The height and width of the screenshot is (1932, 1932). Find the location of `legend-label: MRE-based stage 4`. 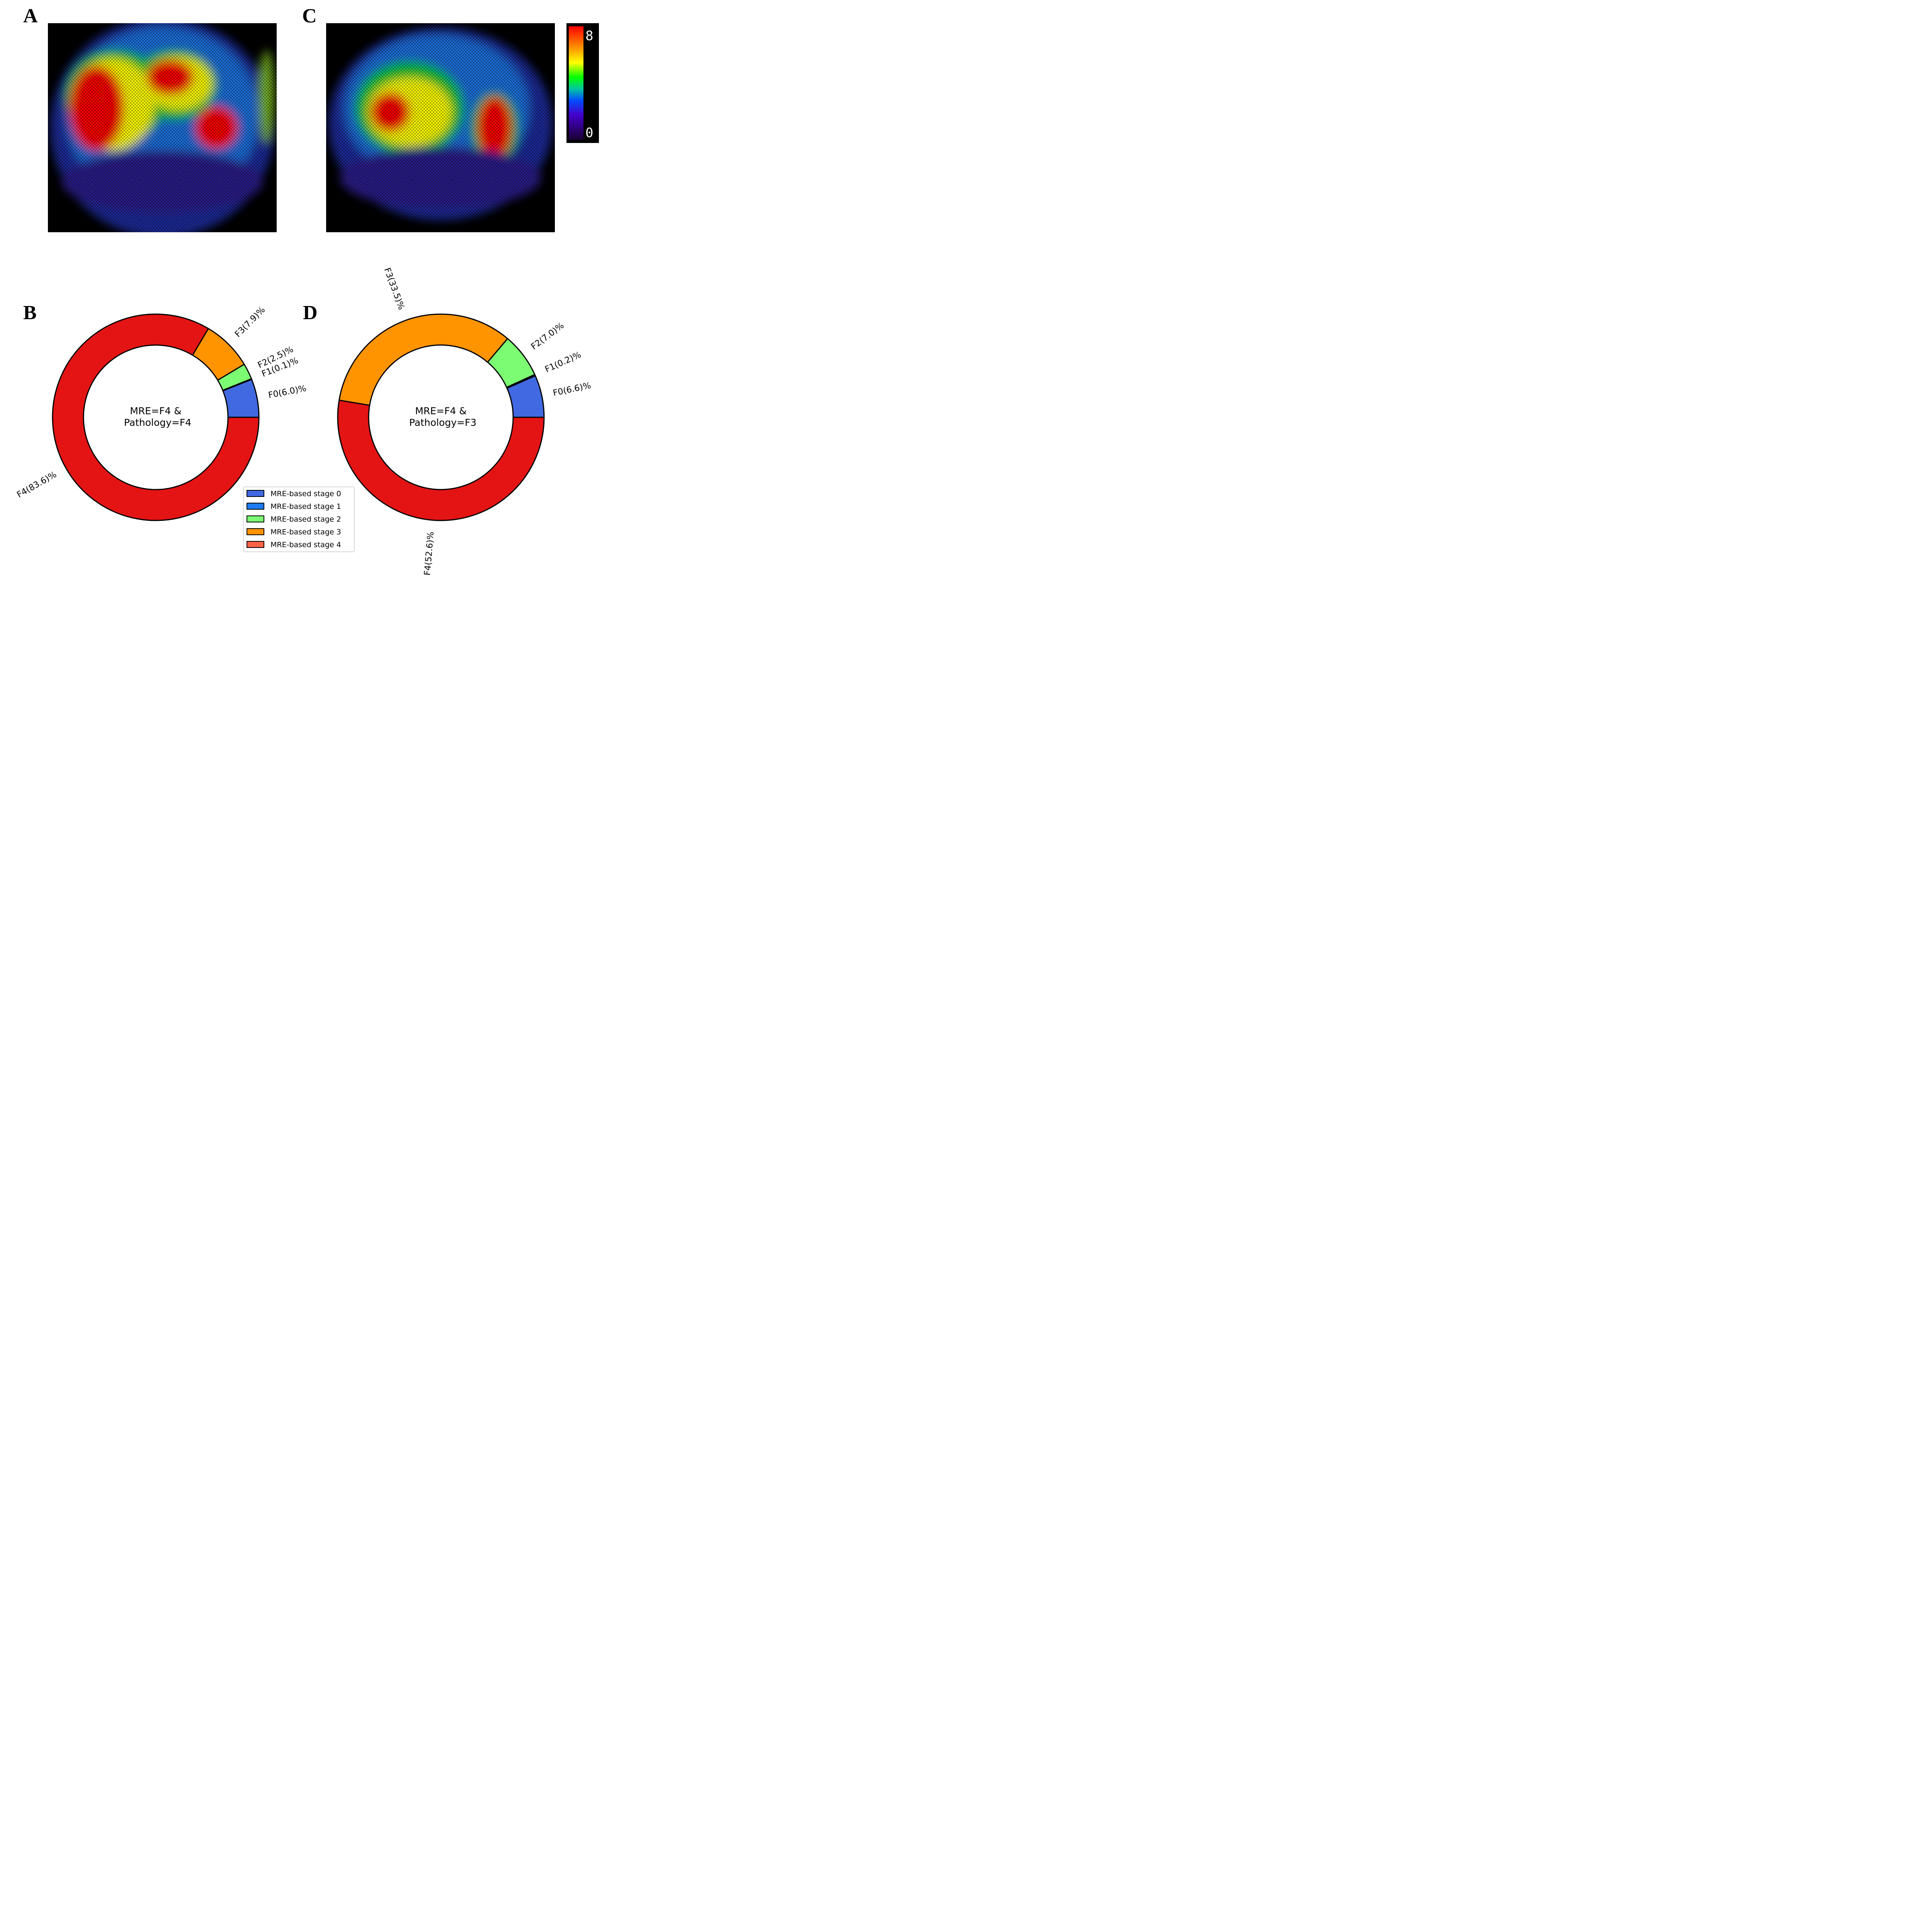

legend-label: MRE-based stage 4 is located at coordinates (305, 545).